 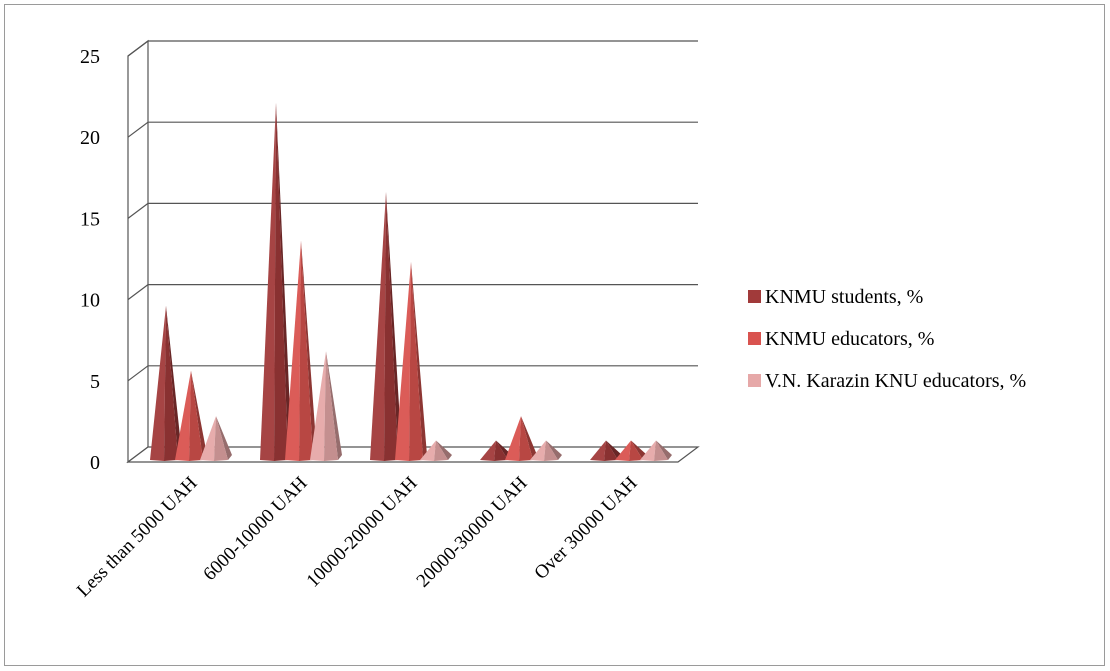 I want to click on x-tick-label: Over 30000 UAH, so click(x=585, y=527).